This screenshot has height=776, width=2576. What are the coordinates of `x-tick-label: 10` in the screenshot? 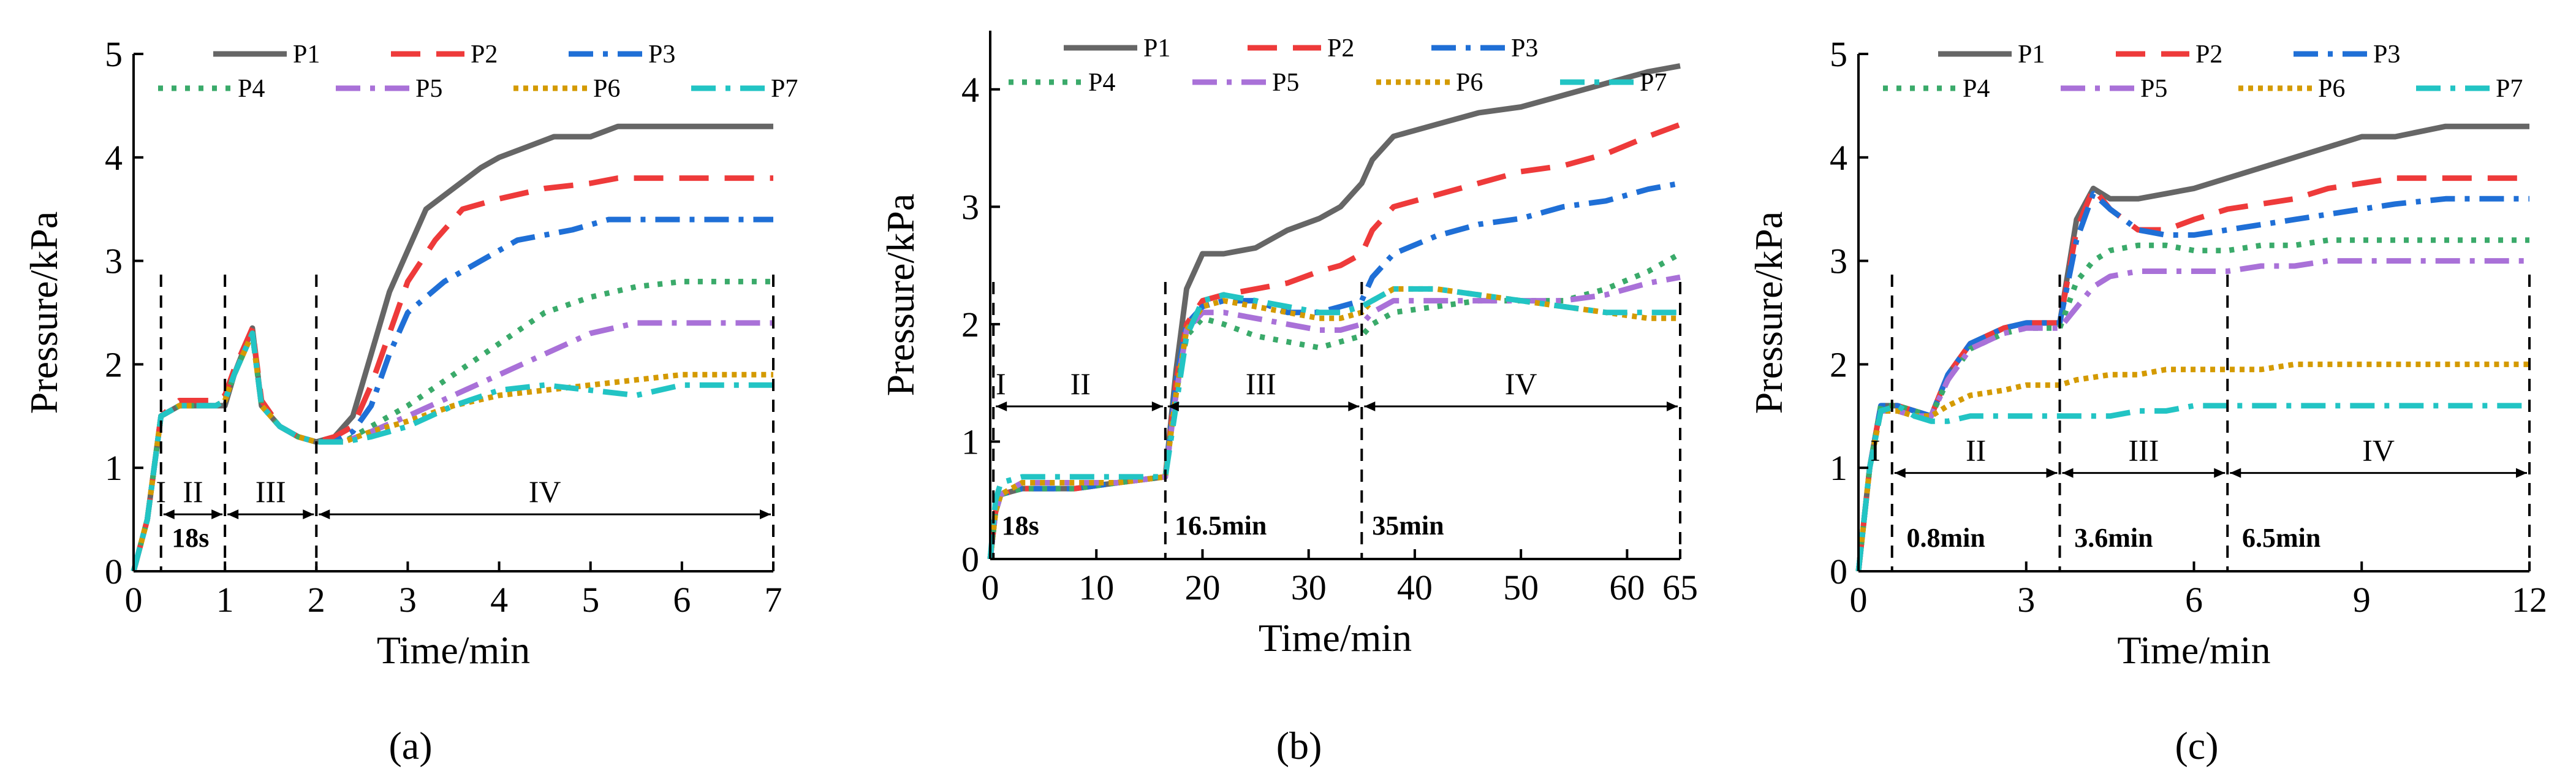 It's located at (1096, 587).